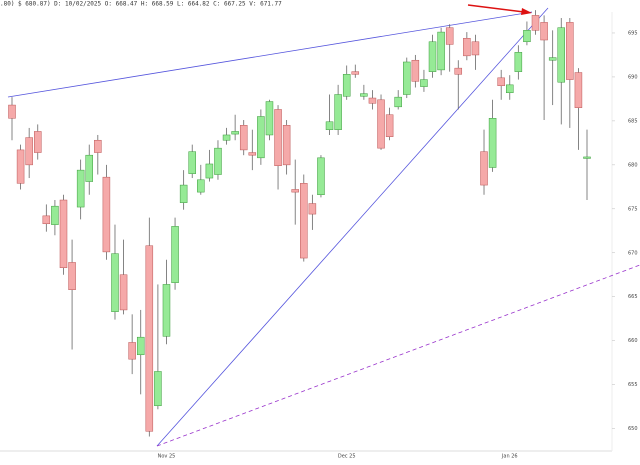 This screenshot has height=465, width=640. Describe the element at coordinates (633, 297) in the screenshot. I see `y-tick-label: 665` at that location.